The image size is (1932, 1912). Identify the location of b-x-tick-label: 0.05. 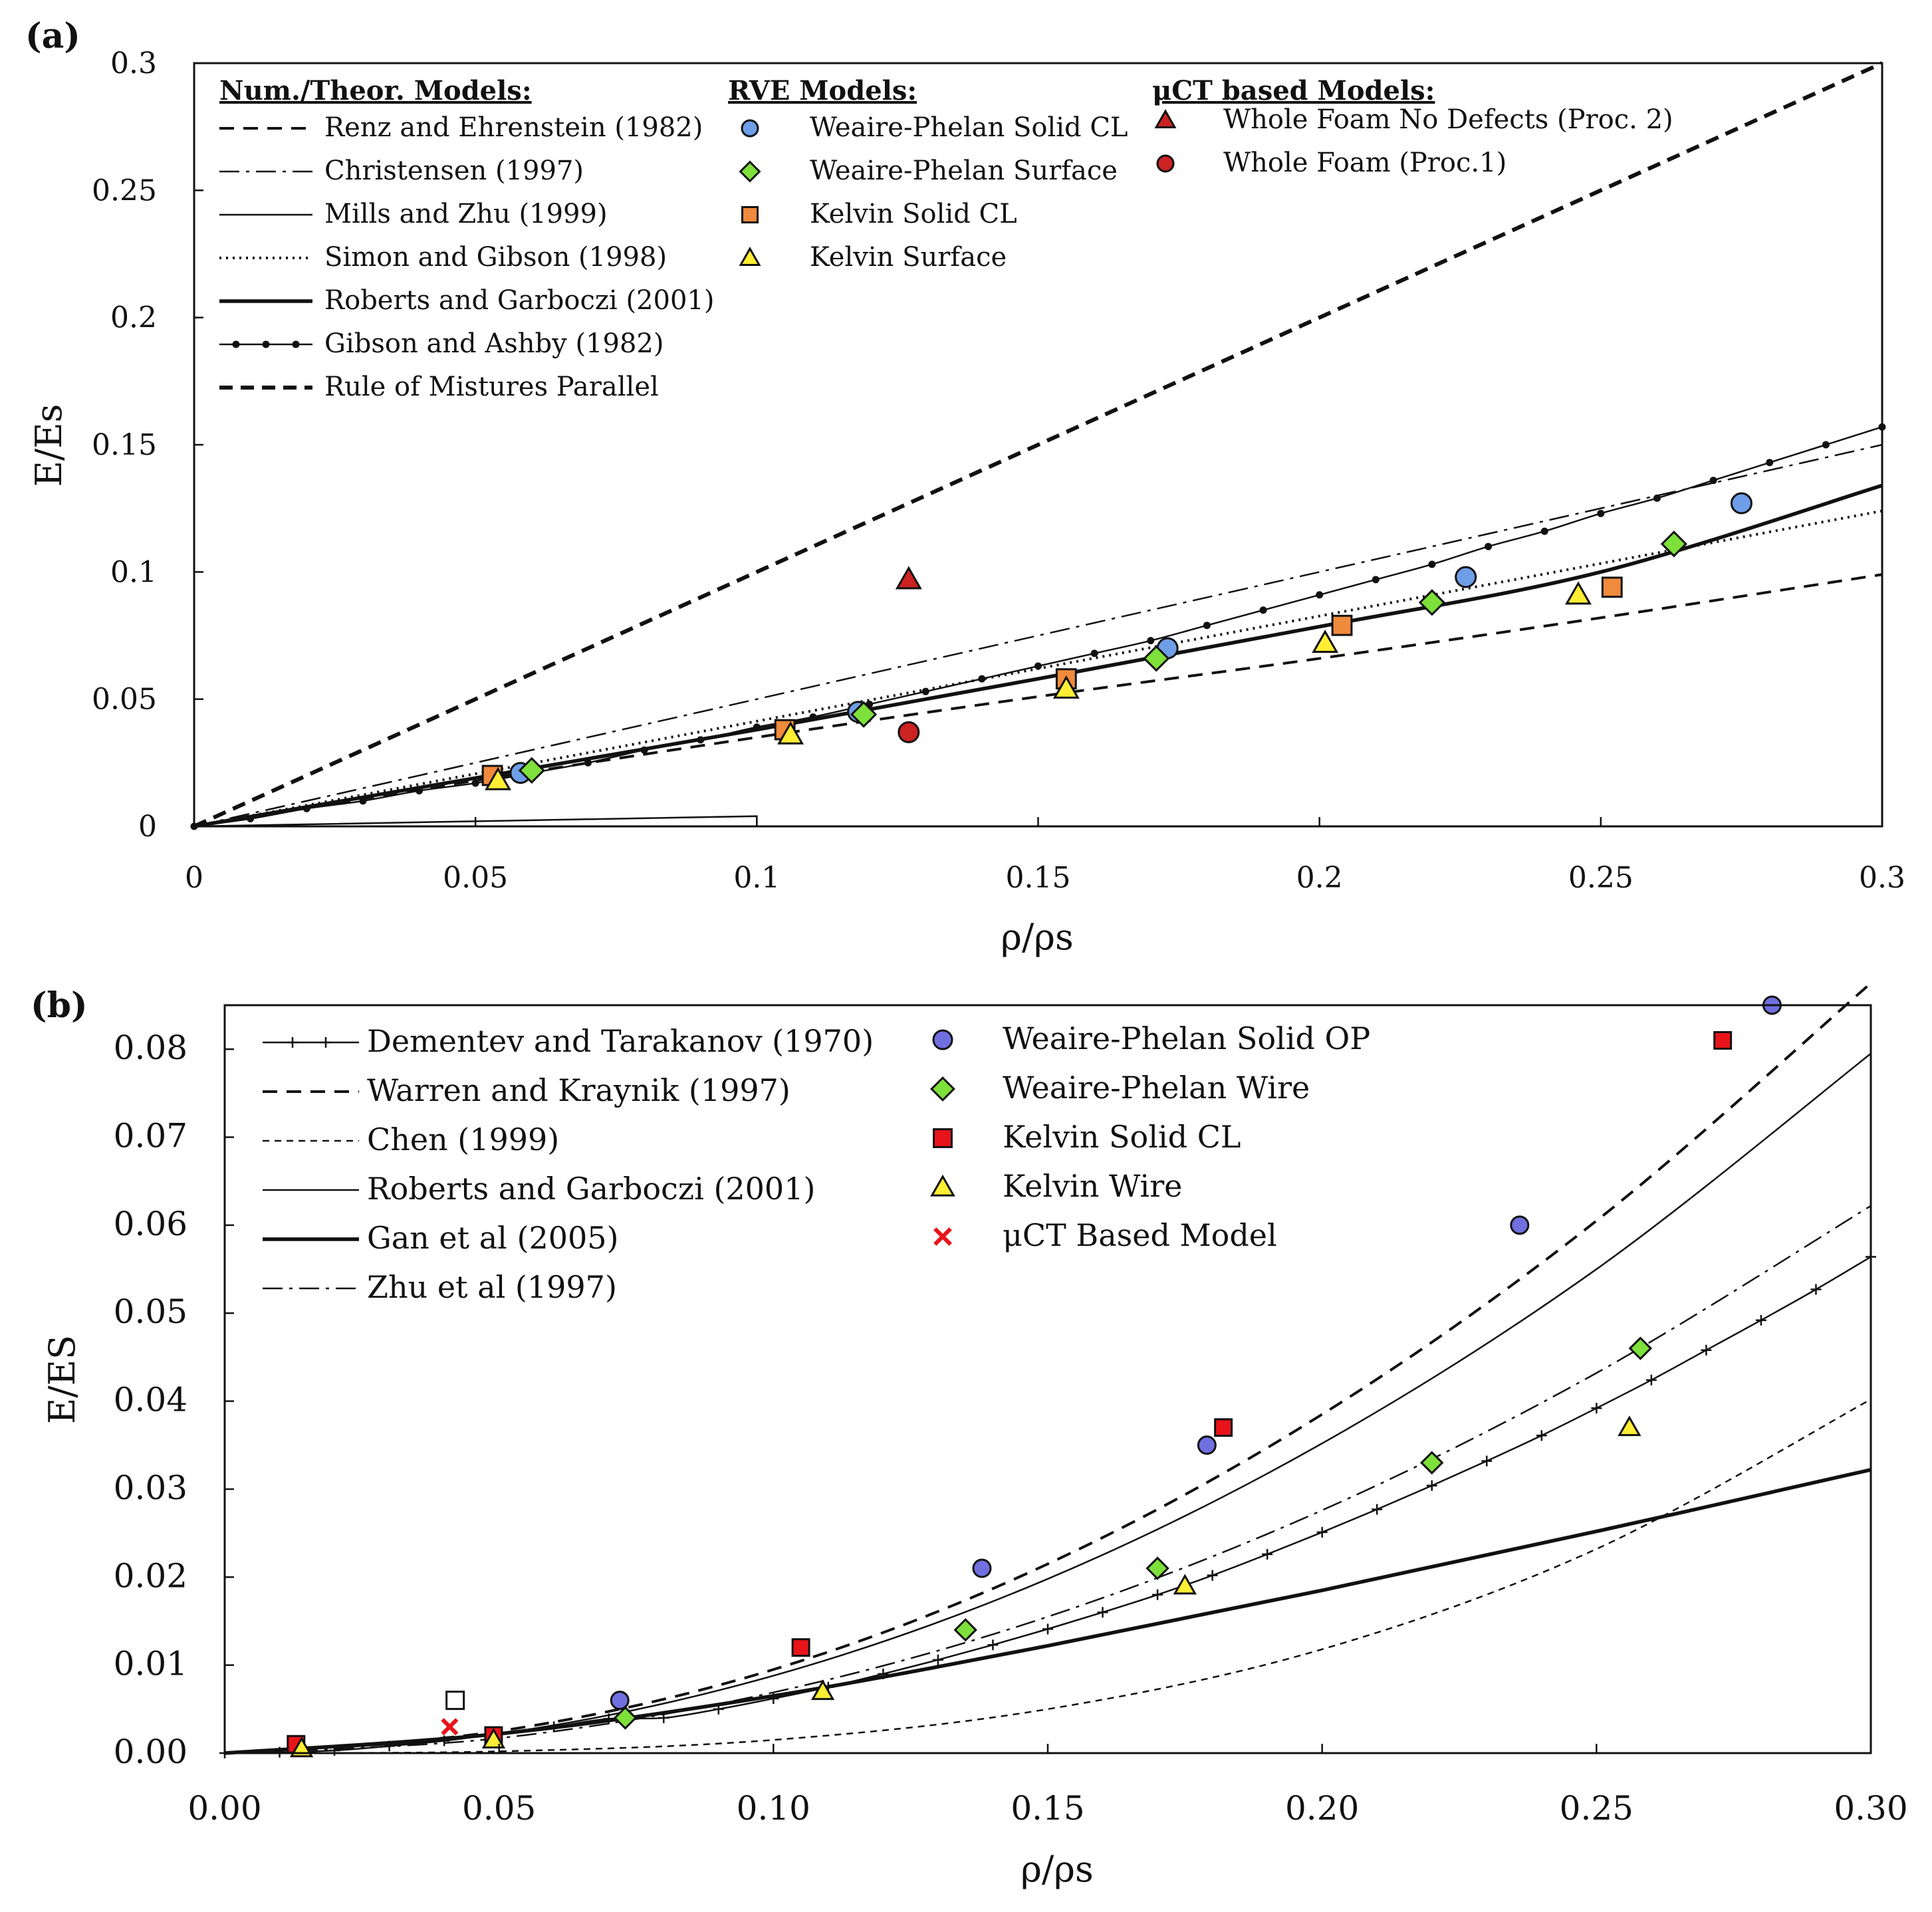
(499, 1808).